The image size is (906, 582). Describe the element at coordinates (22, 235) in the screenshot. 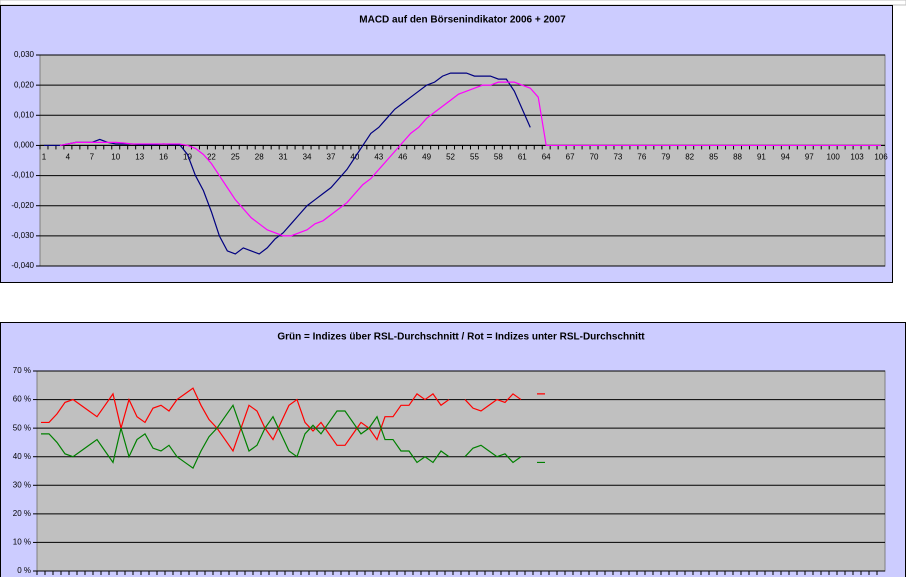

I see `y-tick-label: -0,030` at that location.